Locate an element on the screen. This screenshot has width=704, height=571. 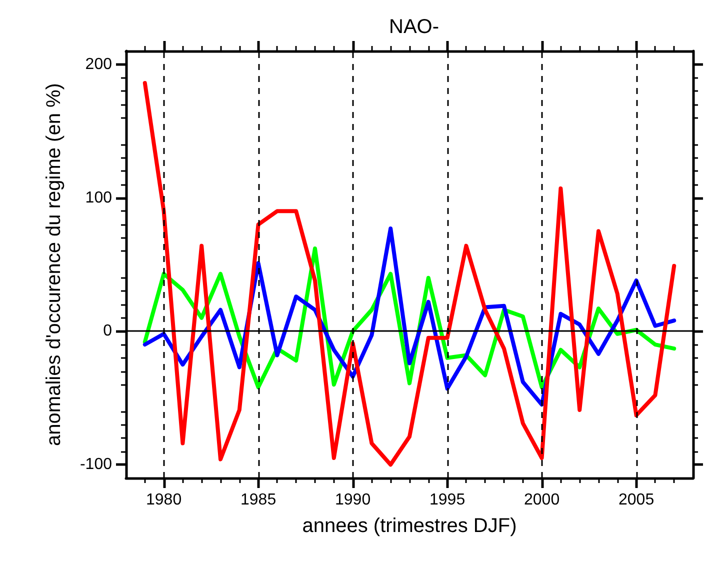
x-tick-label: 1990 is located at coordinates (353, 500).